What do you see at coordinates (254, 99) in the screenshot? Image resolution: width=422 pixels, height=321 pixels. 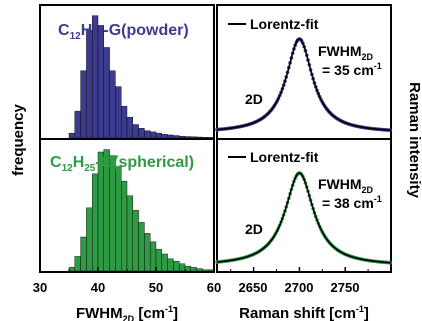 I see `band-label-top: 2D` at bounding box center [254, 99].